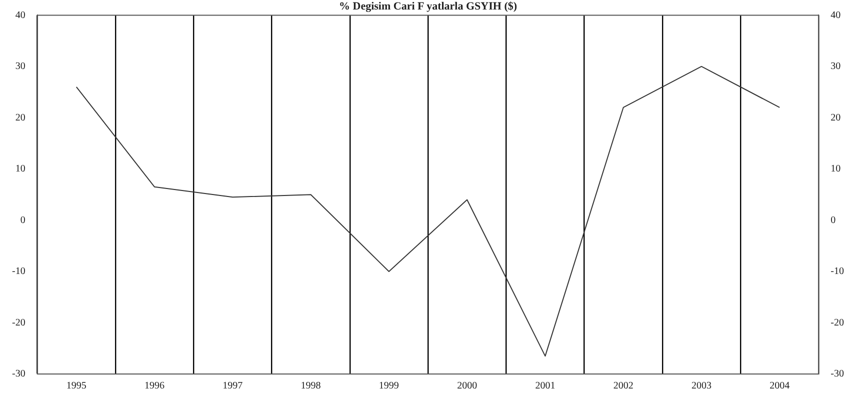 The height and width of the screenshot is (402, 858). I want to click on x-tick-label: 1996, so click(154, 386).